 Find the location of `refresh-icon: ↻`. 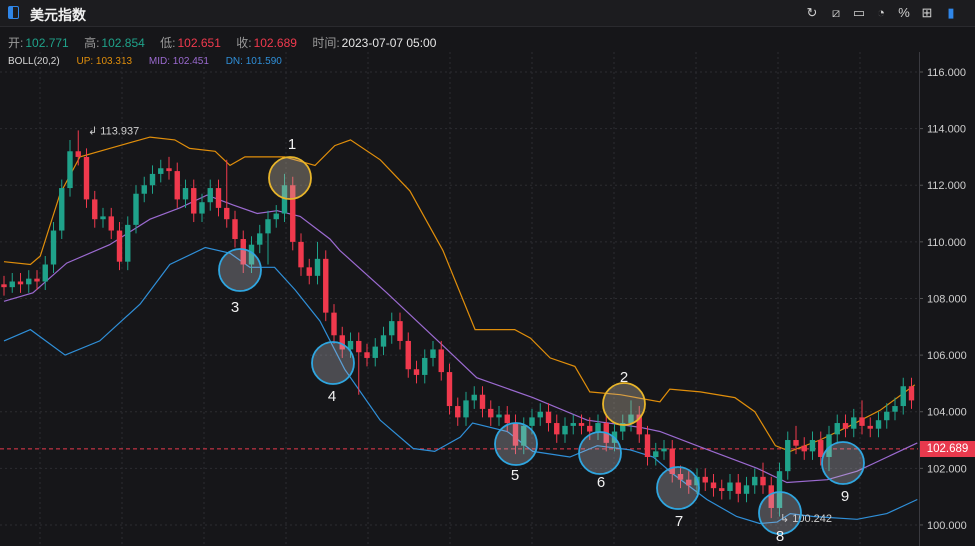

refresh-icon: ↻ is located at coordinates (812, 12).